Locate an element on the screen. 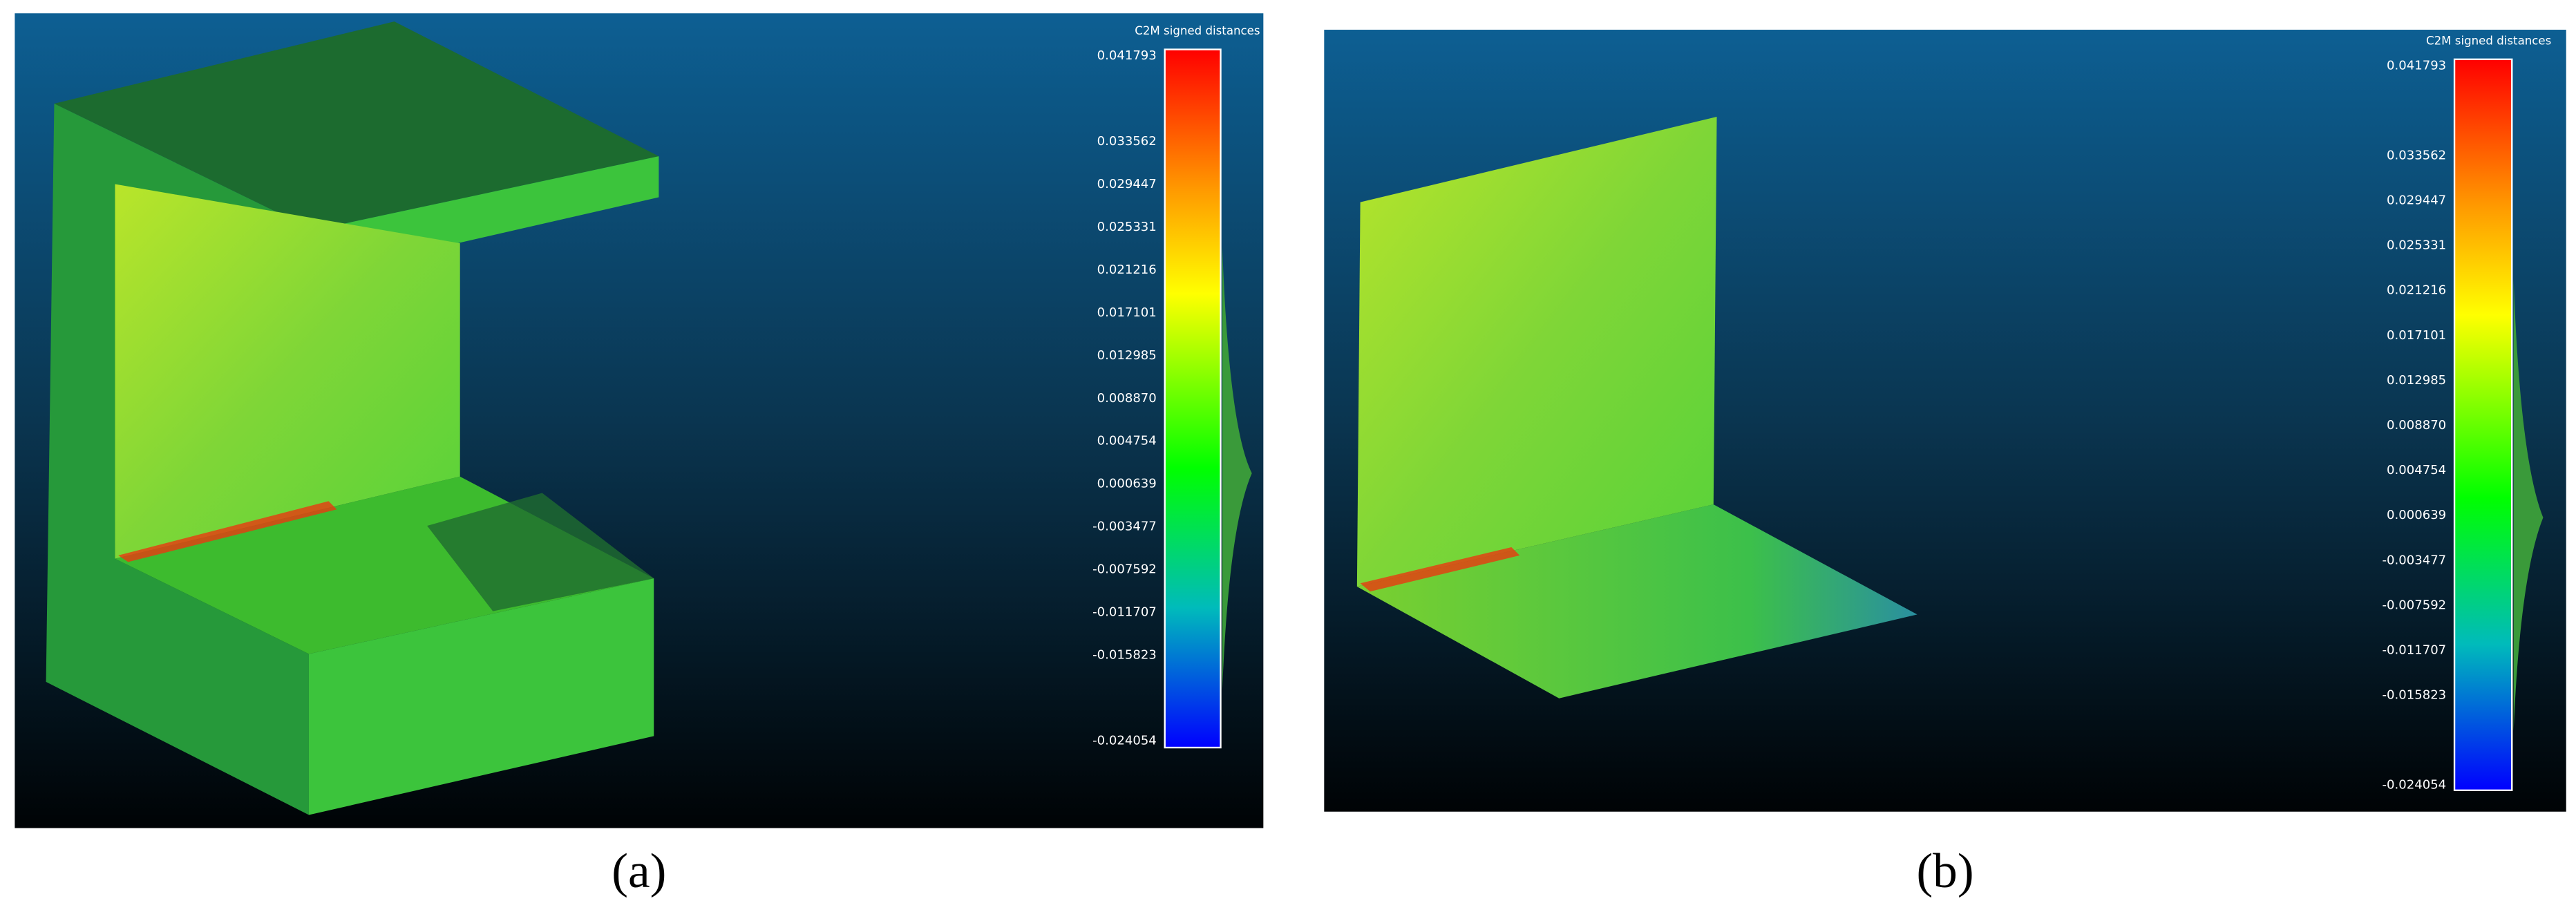 The width and height of the screenshot is (2576, 912). base-shade is located at coordinates (540, 552).